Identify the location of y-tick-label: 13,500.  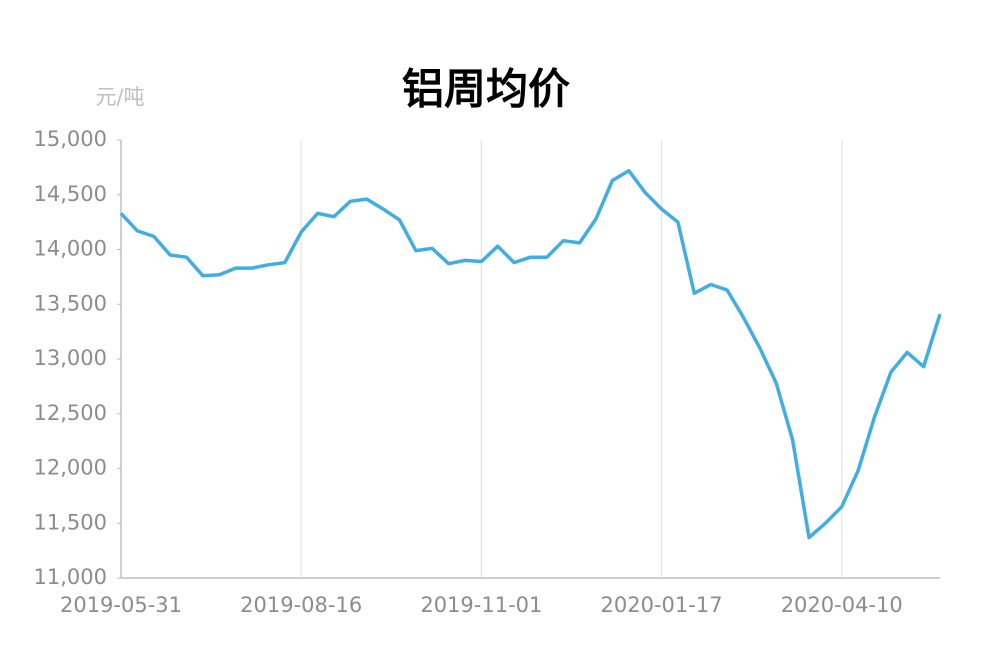
(70, 303).